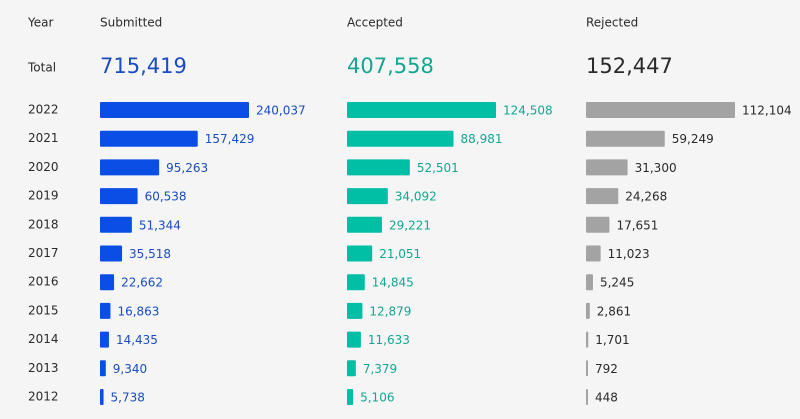 The width and height of the screenshot is (800, 419). I want to click on value-label: 792, so click(606, 369).